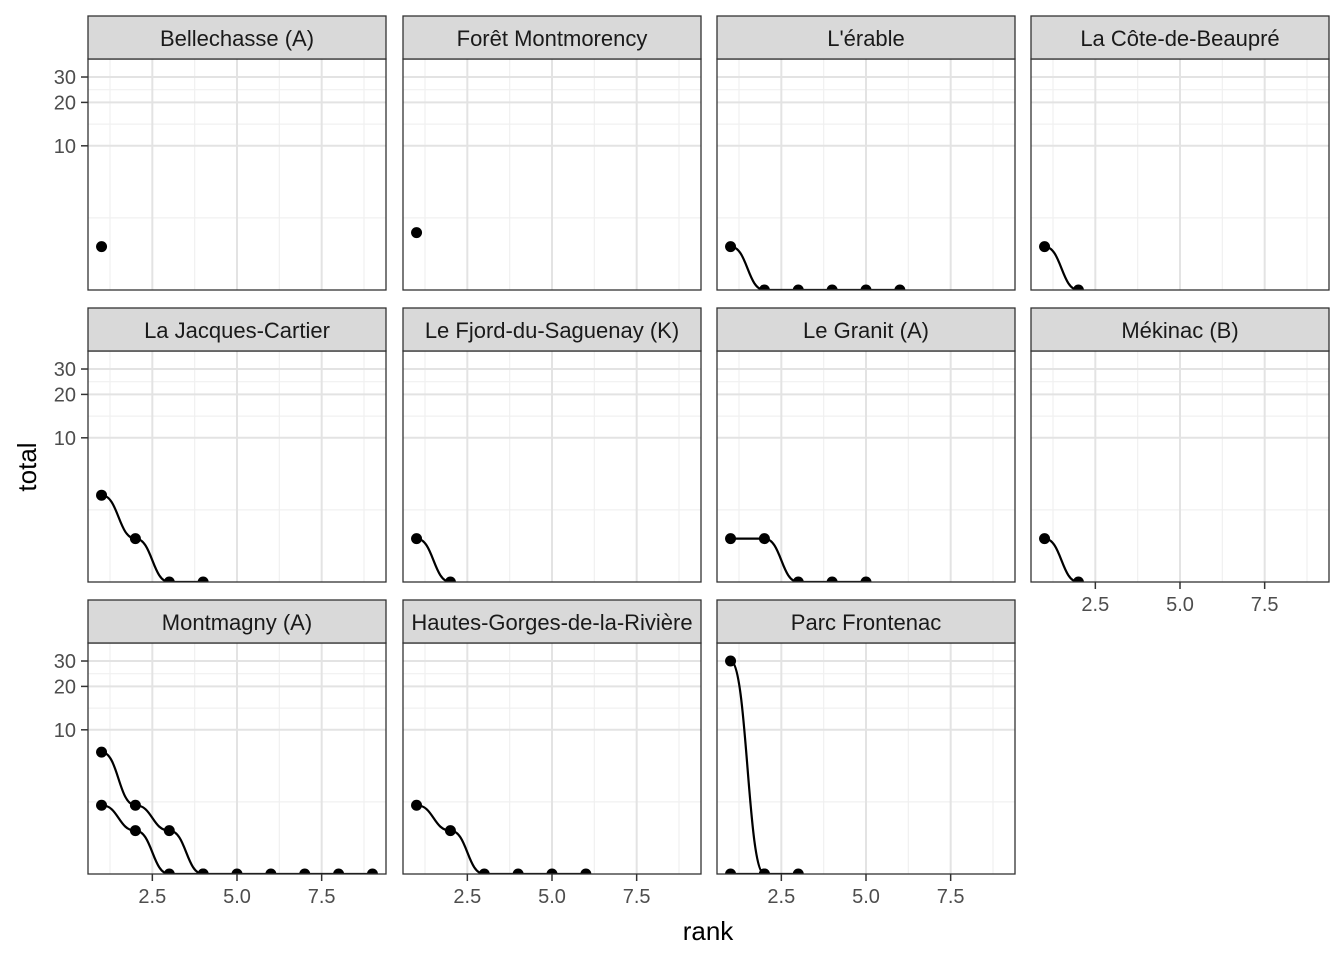 The image size is (1344, 960). What do you see at coordinates (552, 153) in the screenshot?
I see `facet-panel-2: Forêt Montmorency` at bounding box center [552, 153].